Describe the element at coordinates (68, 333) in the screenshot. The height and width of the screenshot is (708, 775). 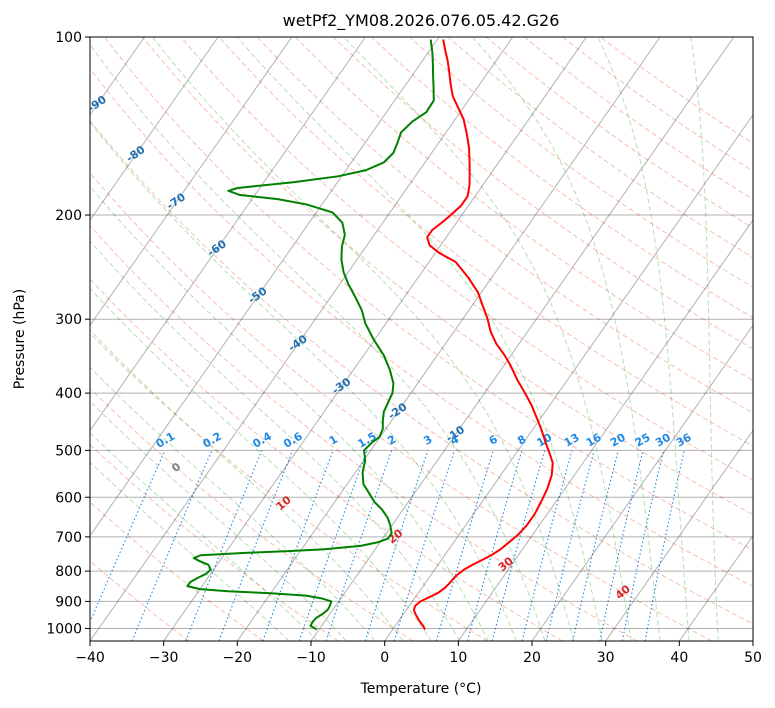
I see `y-axis: 100 200 300 400 500 600 700 800 900 1000` at that location.